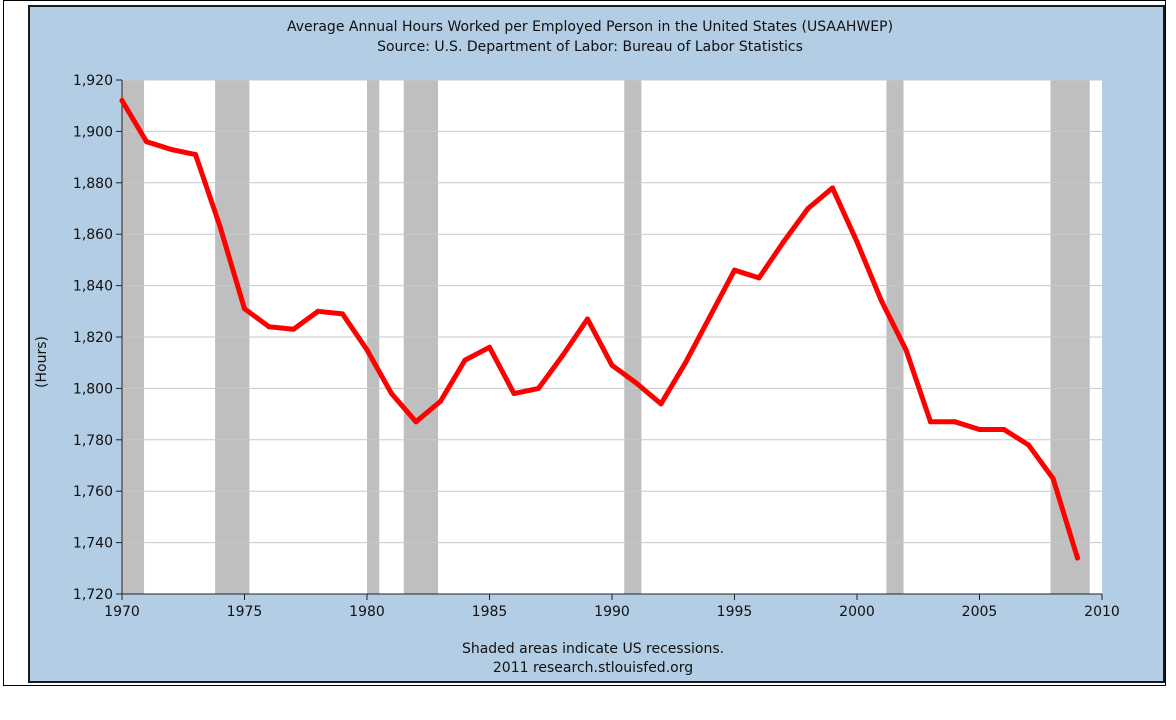 The image size is (1176, 720). I want to click on x-tick-label-1980: 1980, so click(367, 612).